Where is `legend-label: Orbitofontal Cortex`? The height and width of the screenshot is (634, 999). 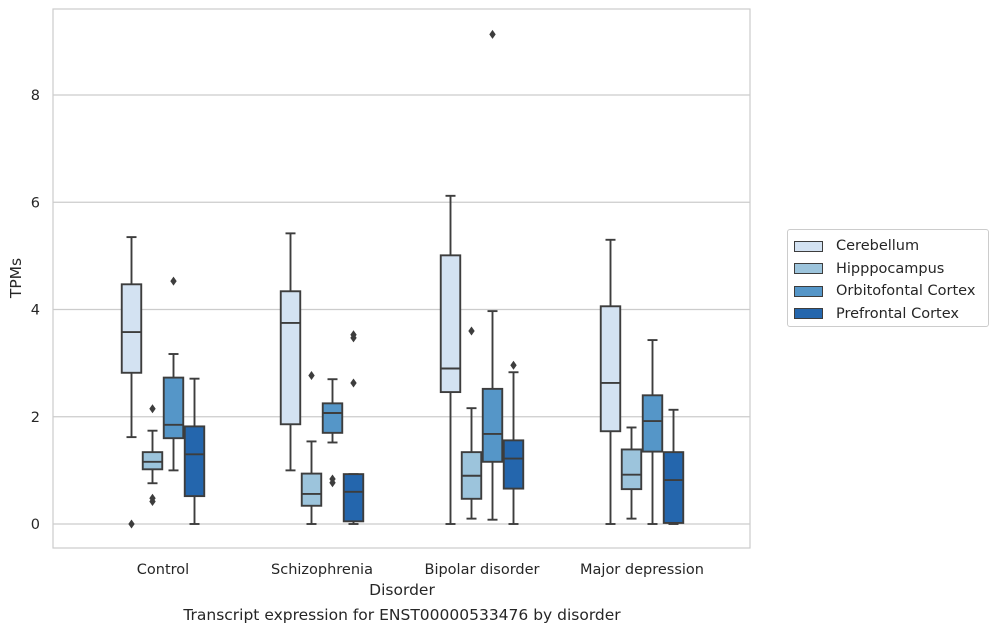 legend-label: Orbitofontal Cortex is located at coordinates (906, 291).